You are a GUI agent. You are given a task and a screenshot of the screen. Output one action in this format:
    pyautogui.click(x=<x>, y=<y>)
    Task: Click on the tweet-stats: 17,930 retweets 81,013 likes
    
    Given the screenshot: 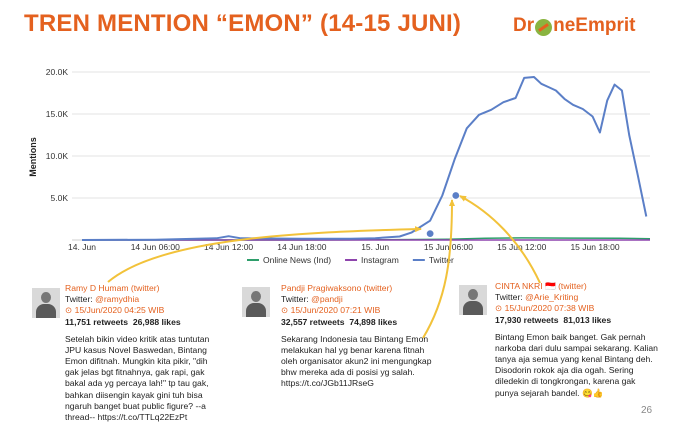 What is the action you would take?
    pyautogui.click(x=577, y=320)
    